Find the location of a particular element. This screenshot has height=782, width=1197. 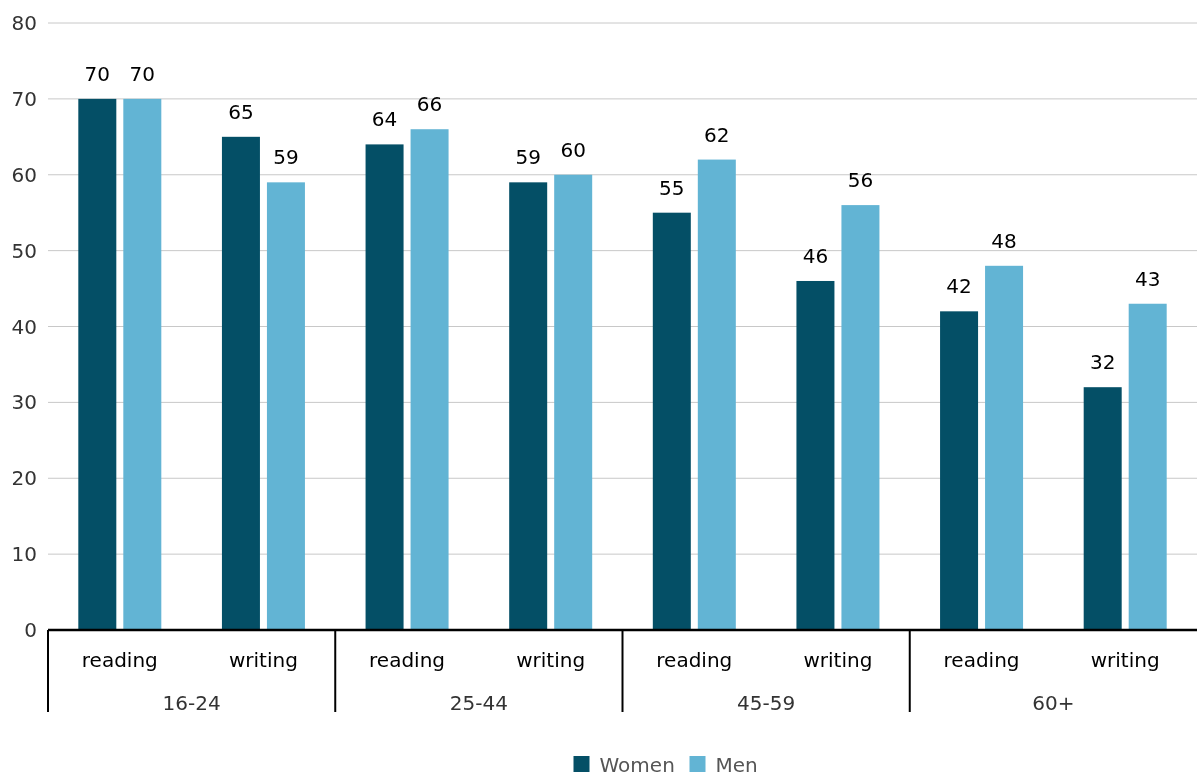

data-label: 46 is located at coordinates (815, 255).